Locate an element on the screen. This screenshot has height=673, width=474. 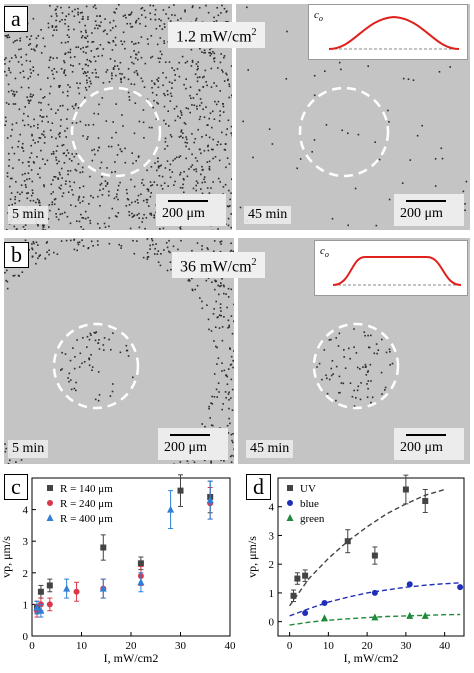
particles is located at coordinates (354, 367).